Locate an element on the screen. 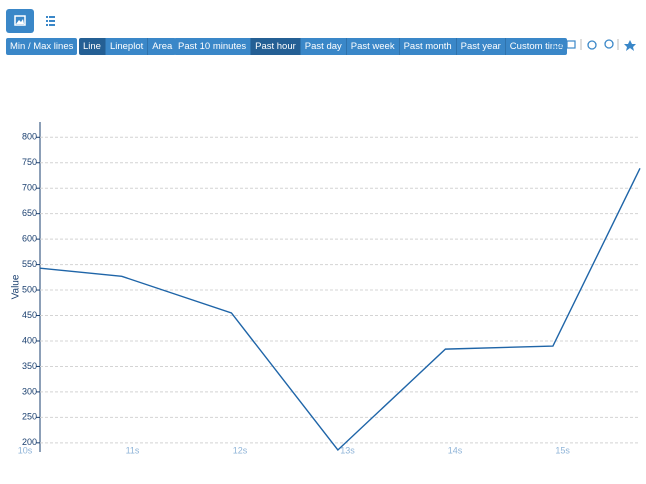 The height and width of the screenshot is (484, 646). y-tick-label: 250 is located at coordinates (29, 417).